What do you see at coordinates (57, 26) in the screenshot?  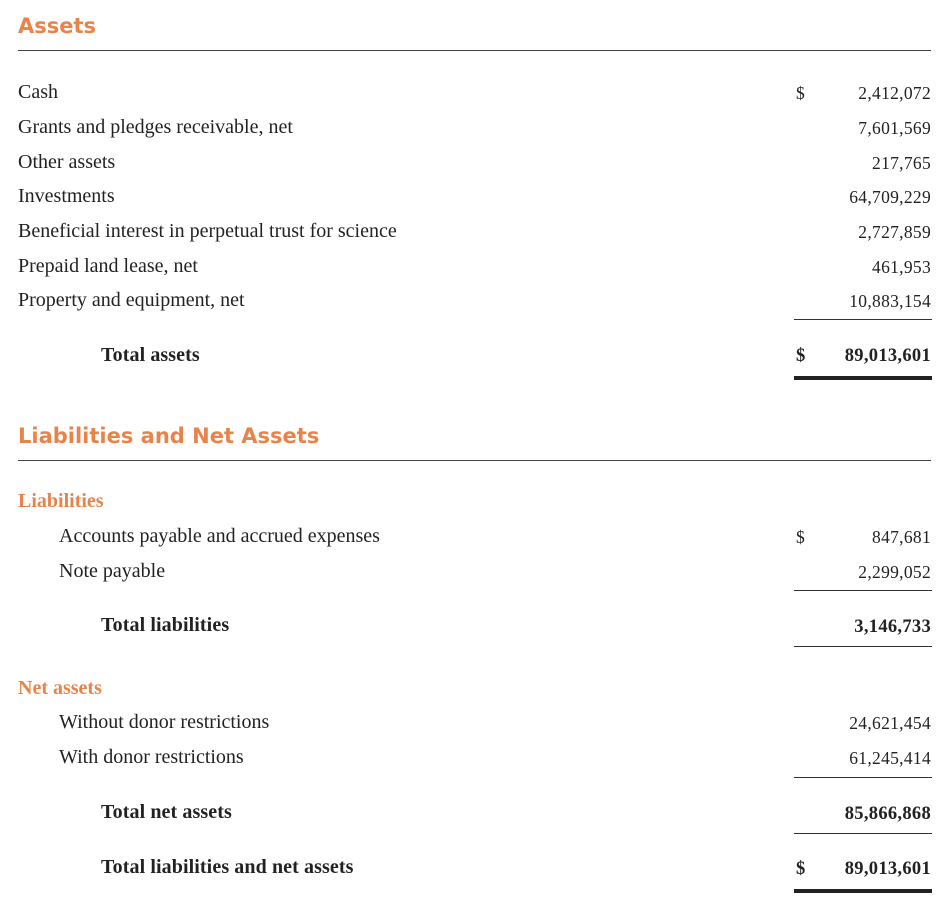 I see `assets-heading: Assets` at bounding box center [57, 26].